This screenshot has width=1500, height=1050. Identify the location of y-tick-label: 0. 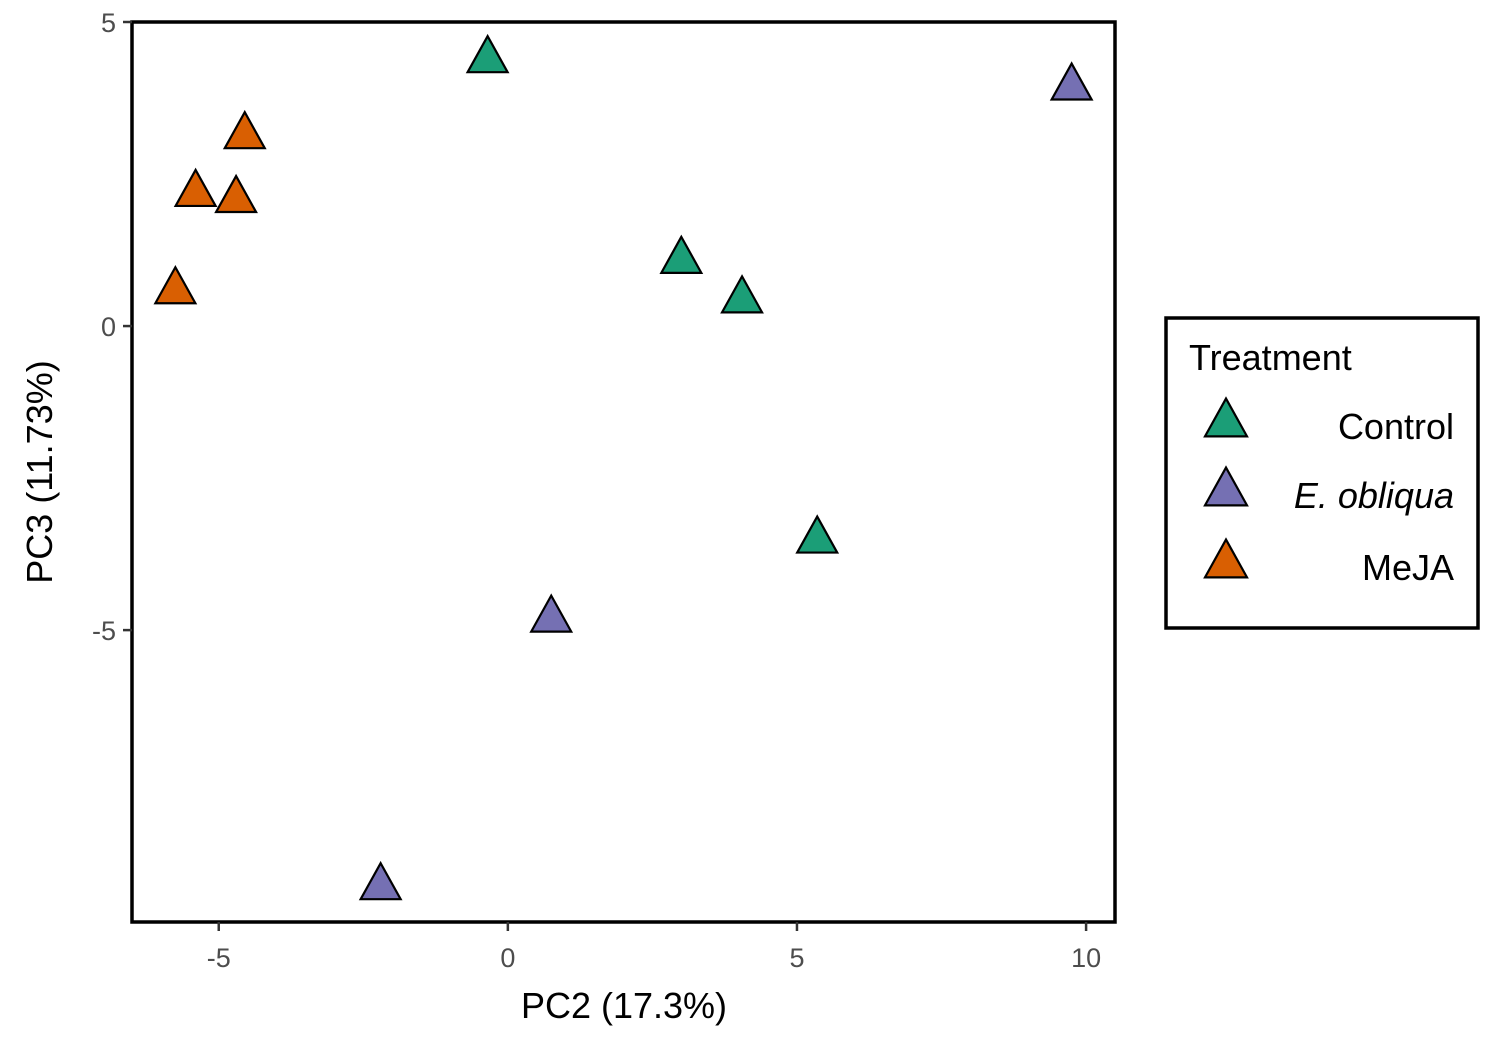
(108, 327).